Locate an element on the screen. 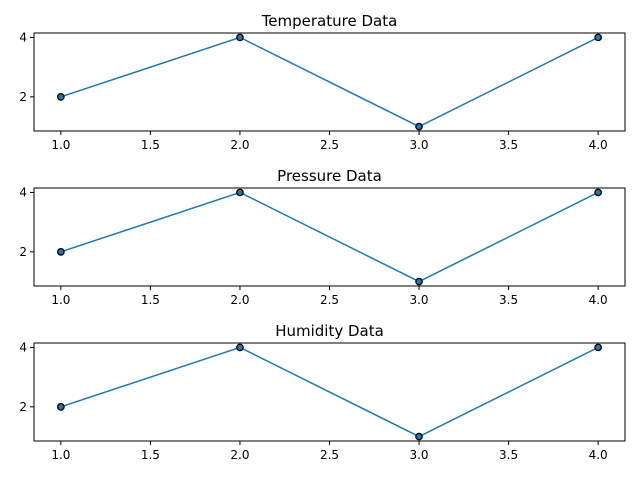 This screenshot has width=640, height=480. subplot-title: Pressure Data is located at coordinates (329, 176).